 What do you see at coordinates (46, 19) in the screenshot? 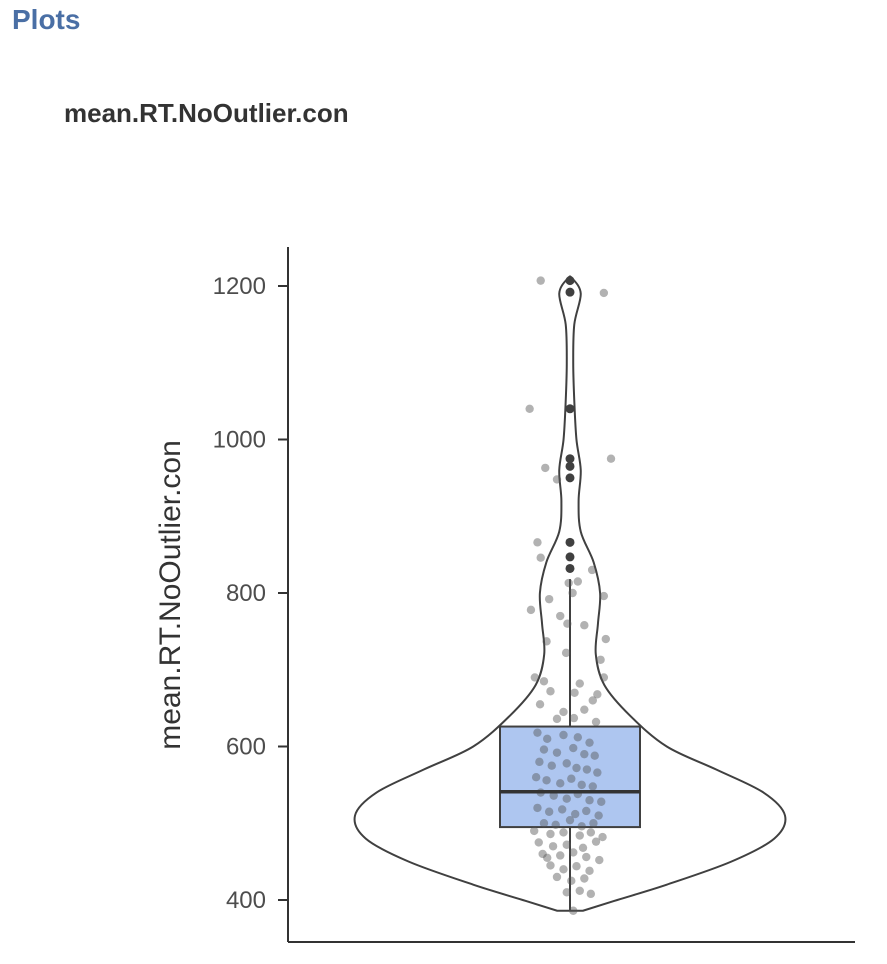
I see `section-title: Plots` at bounding box center [46, 19].